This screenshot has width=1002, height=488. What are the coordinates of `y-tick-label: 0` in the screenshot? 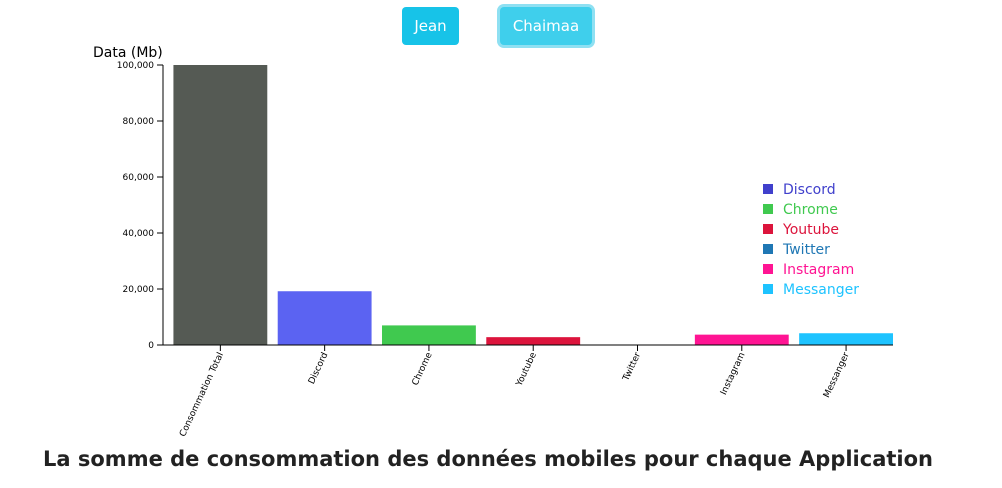 It's located at (151, 346).